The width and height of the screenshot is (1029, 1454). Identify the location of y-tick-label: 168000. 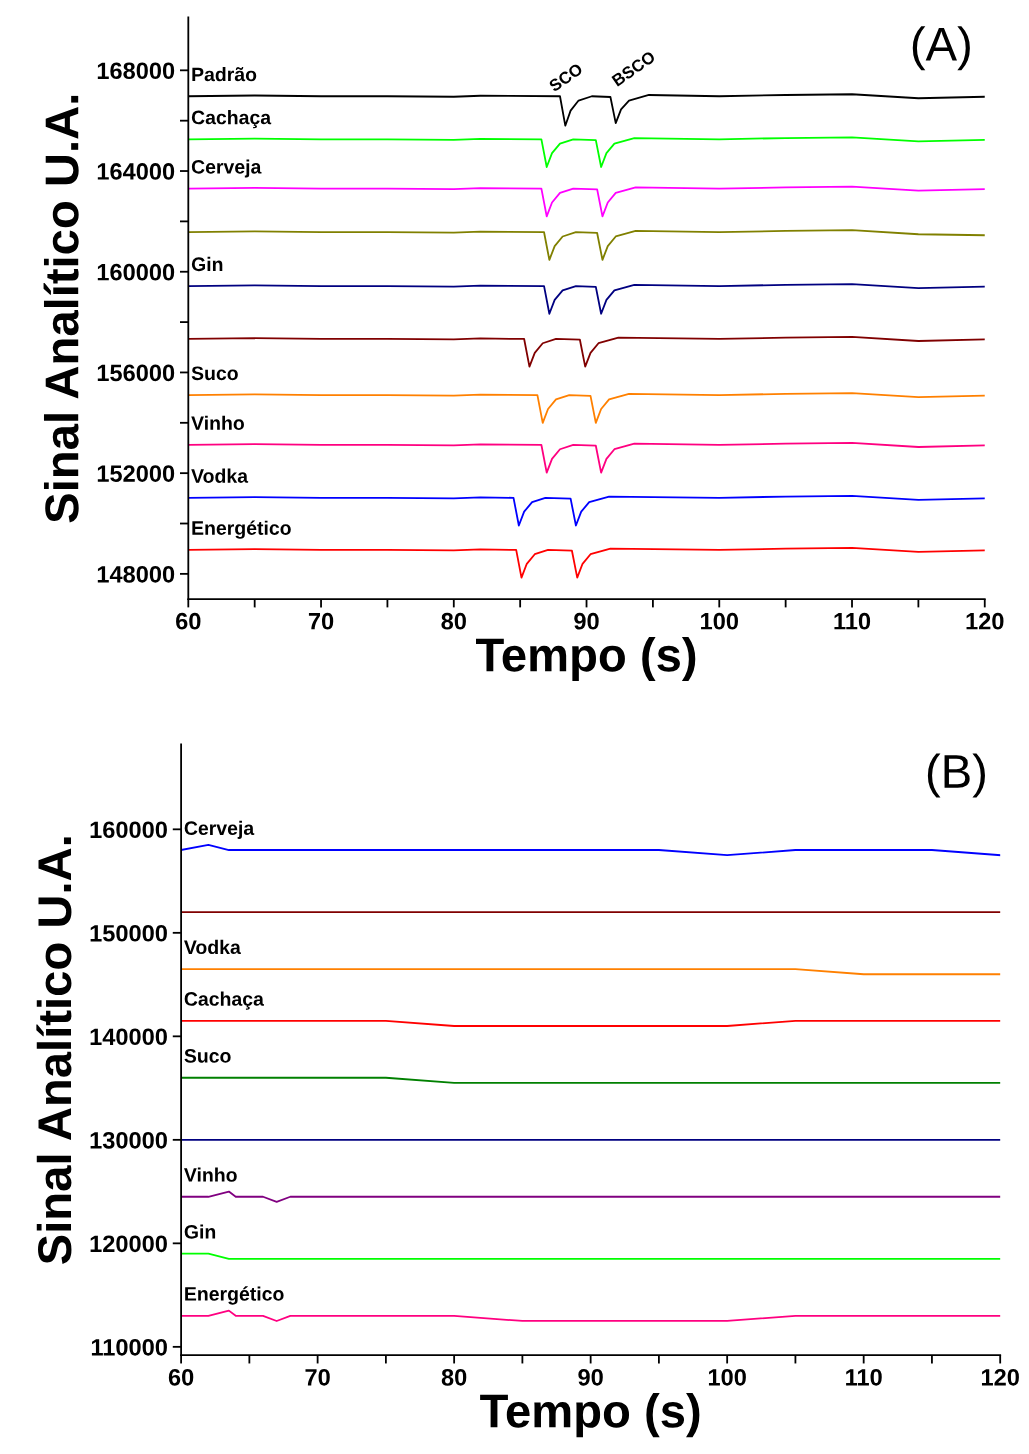
(136, 71).